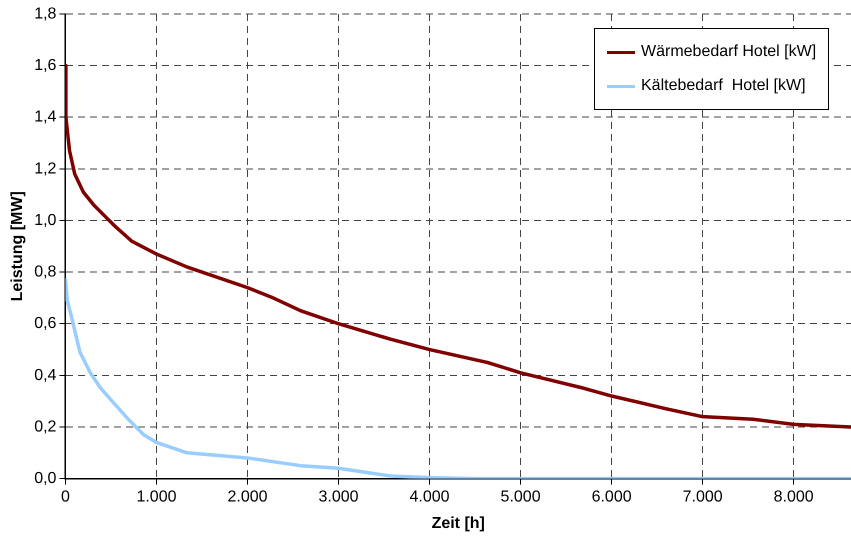 The image size is (851, 543). I want to click on x-tick-label: 5.000, so click(520, 497).